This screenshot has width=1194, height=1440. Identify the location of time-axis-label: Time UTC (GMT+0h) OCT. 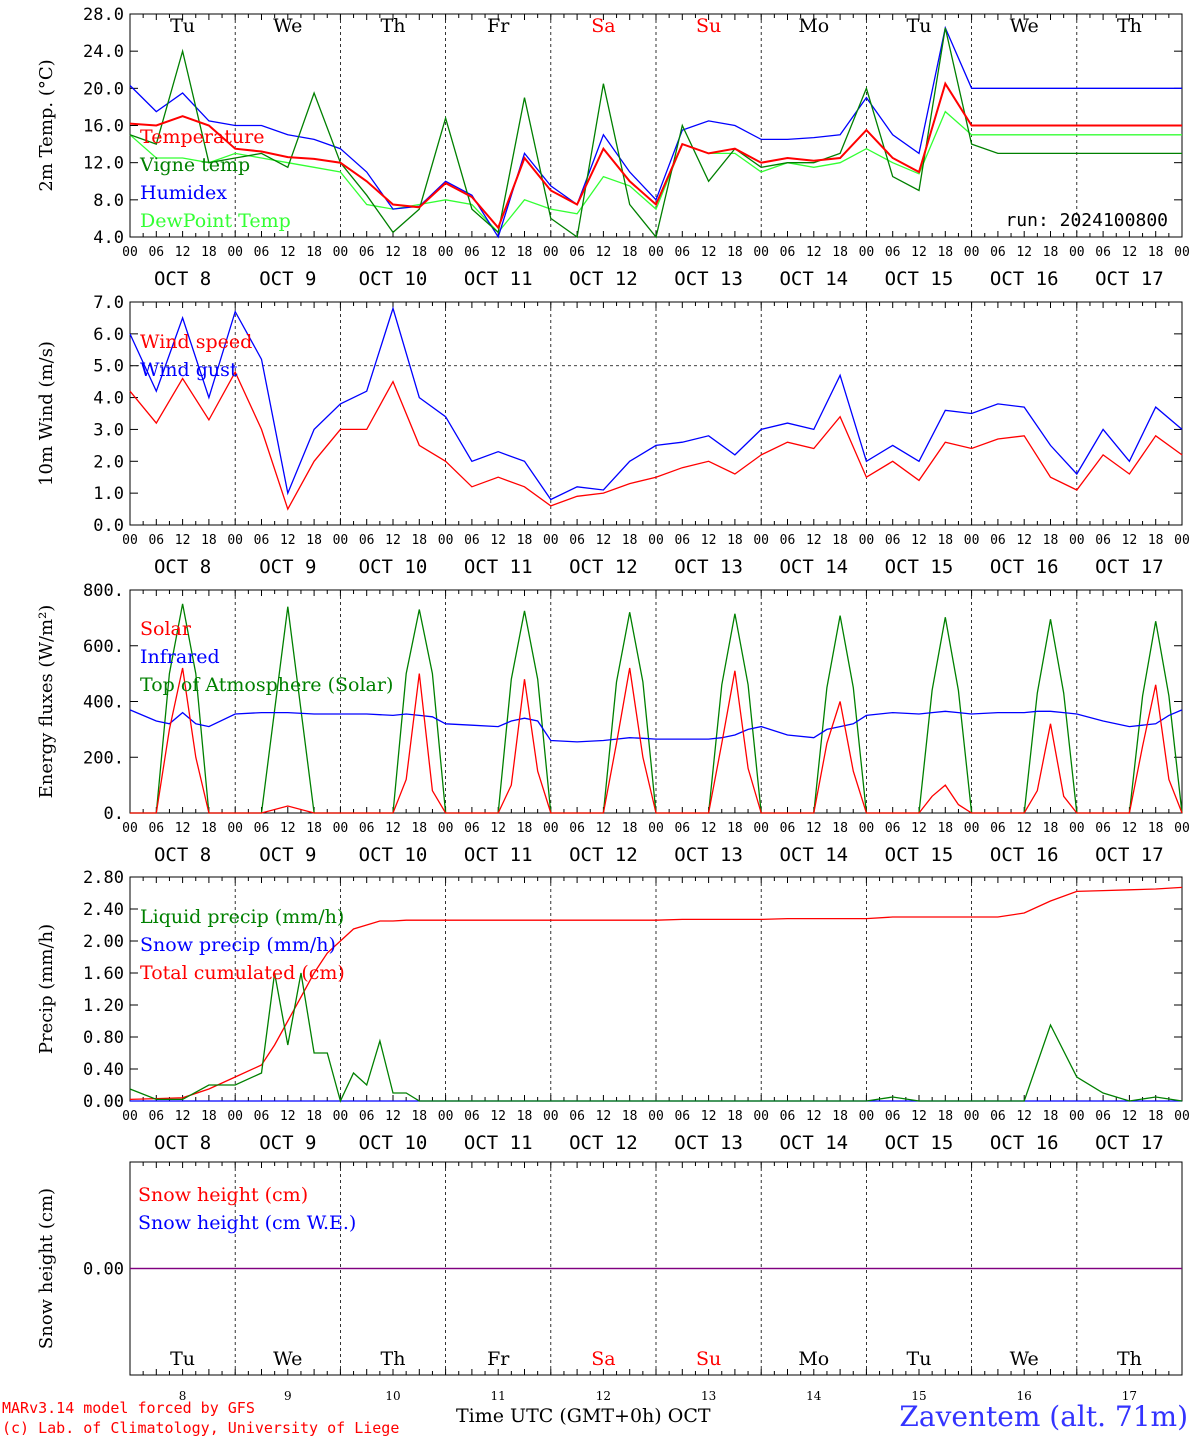
(583, 1416).